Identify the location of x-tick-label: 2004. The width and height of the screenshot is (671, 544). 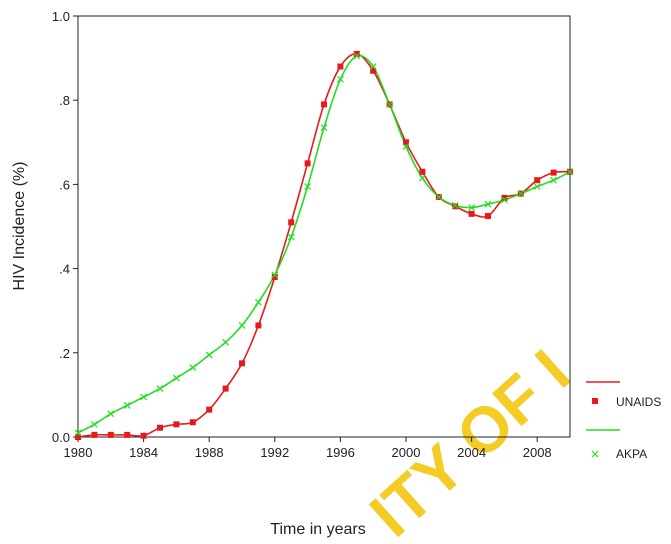
(471, 452).